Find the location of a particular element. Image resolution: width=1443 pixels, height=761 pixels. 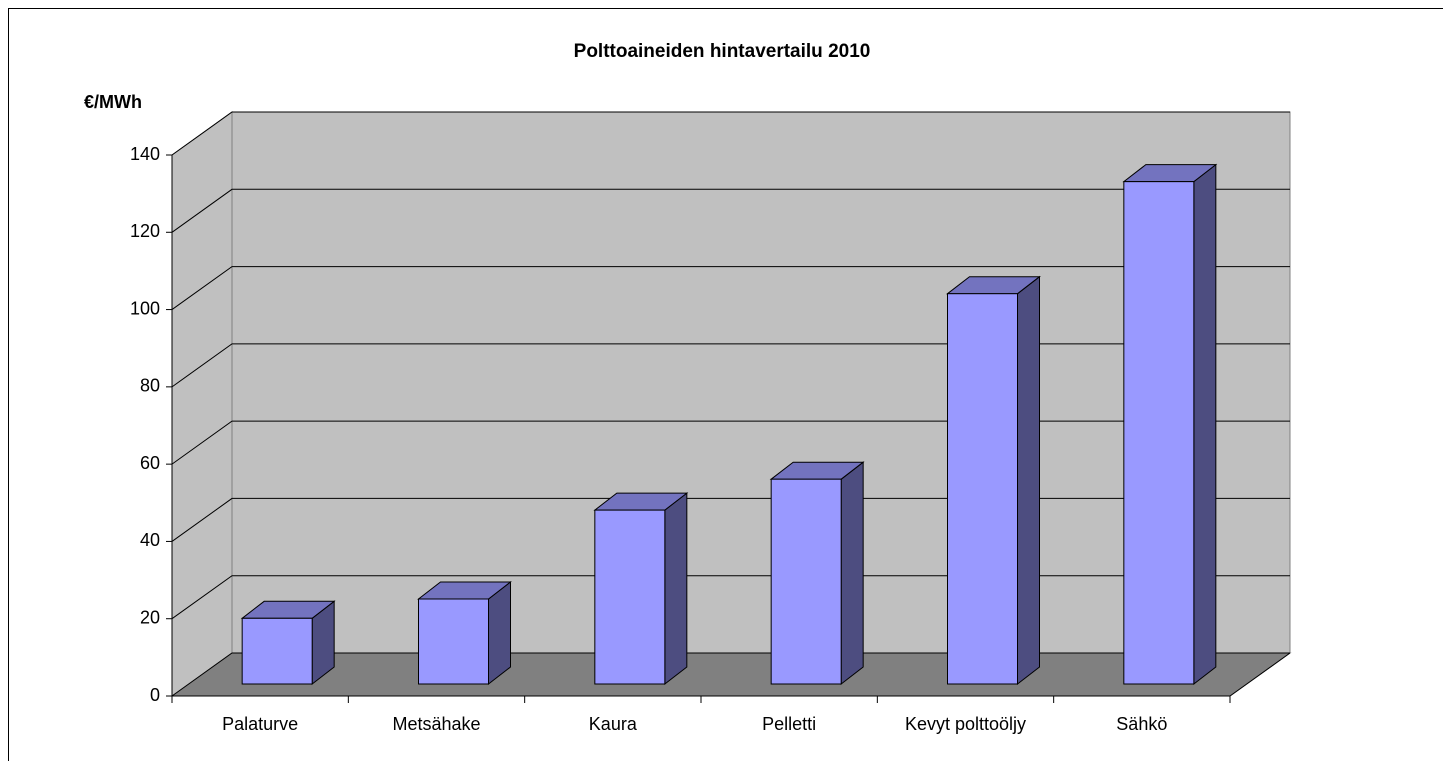

y-tick-label: 100 is located at coordinates (145, 308).